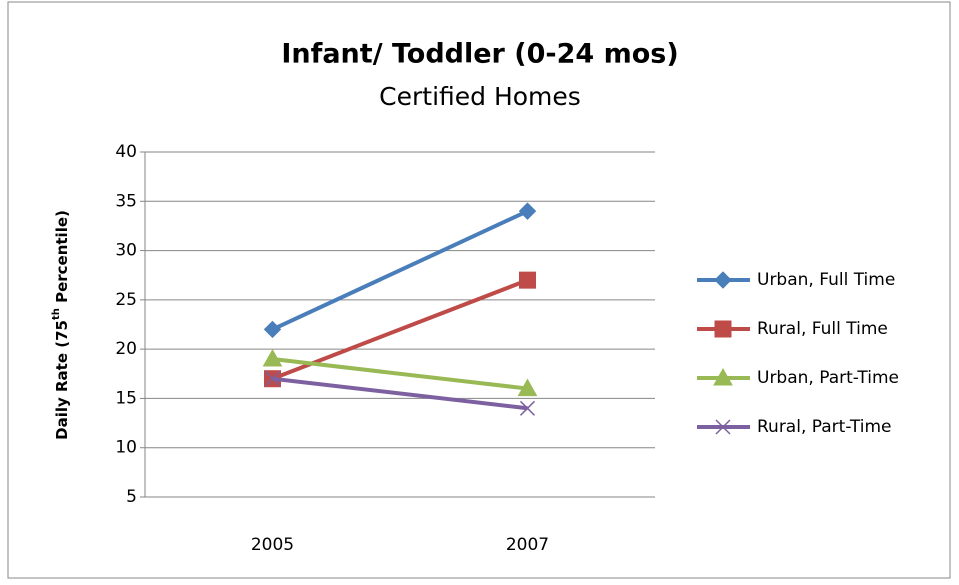  What do you see at coordinates (480, 96) in the screenshot?
I see `chart-subtitle: Certified Homes` at bounding box center [480, 96].